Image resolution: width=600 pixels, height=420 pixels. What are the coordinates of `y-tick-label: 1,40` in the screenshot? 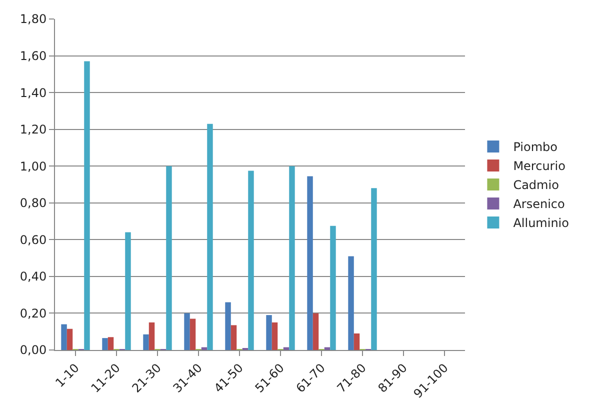 It's located at (33, 93).